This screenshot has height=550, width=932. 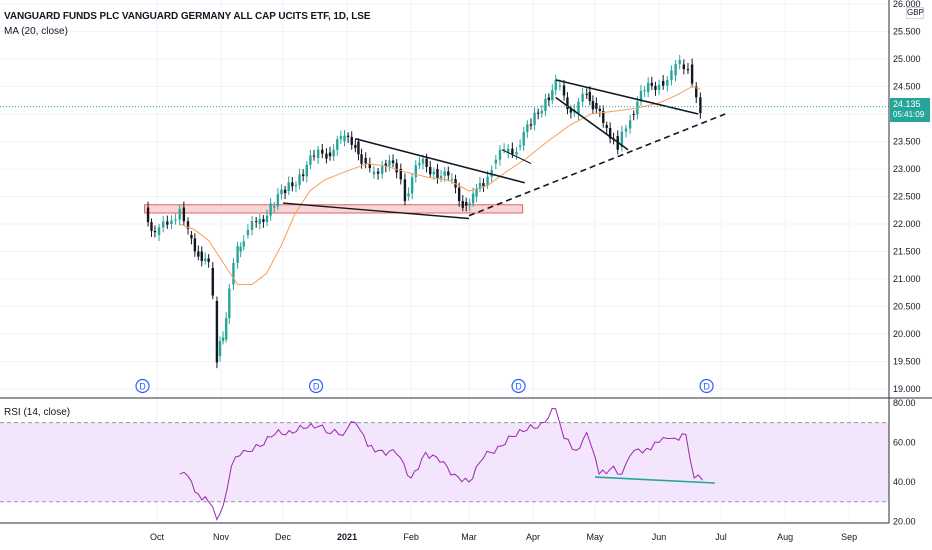 I want to click on time-tick-label: May, so click(x=595, y=537).